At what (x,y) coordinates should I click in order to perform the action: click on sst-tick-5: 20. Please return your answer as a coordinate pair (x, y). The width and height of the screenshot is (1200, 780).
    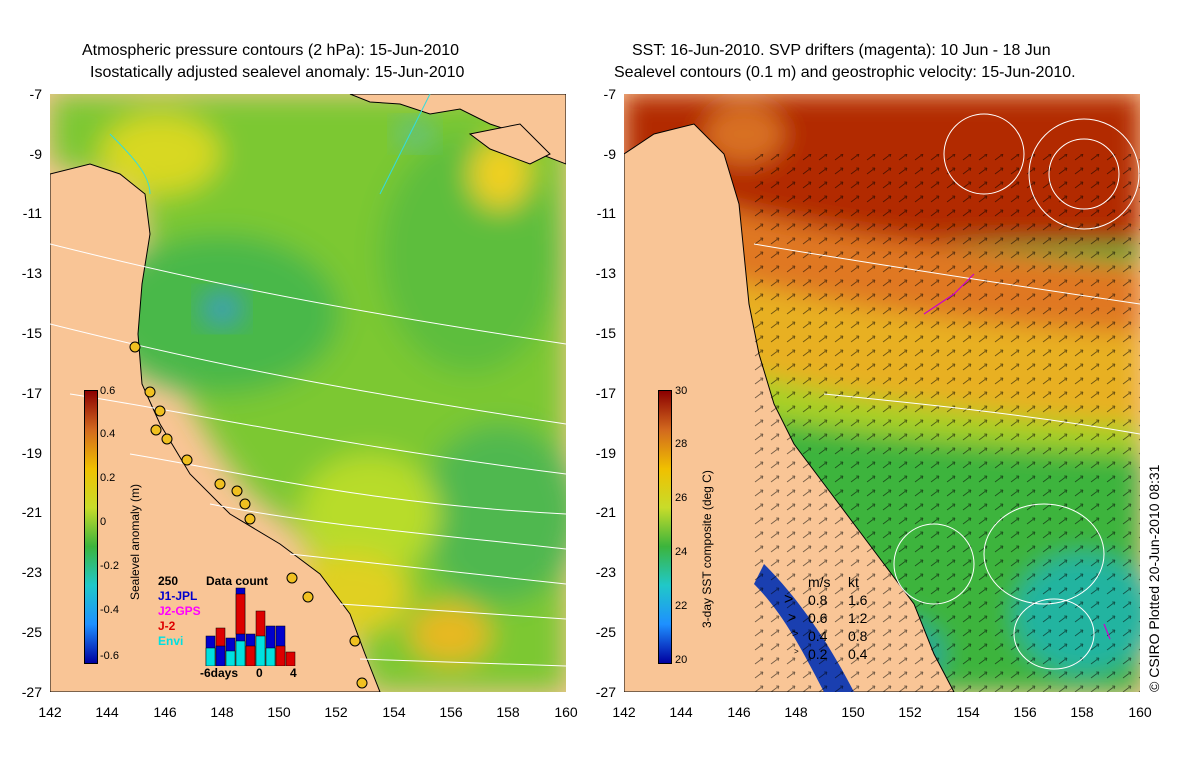
    Looking at the image, I should click on (681, 660).